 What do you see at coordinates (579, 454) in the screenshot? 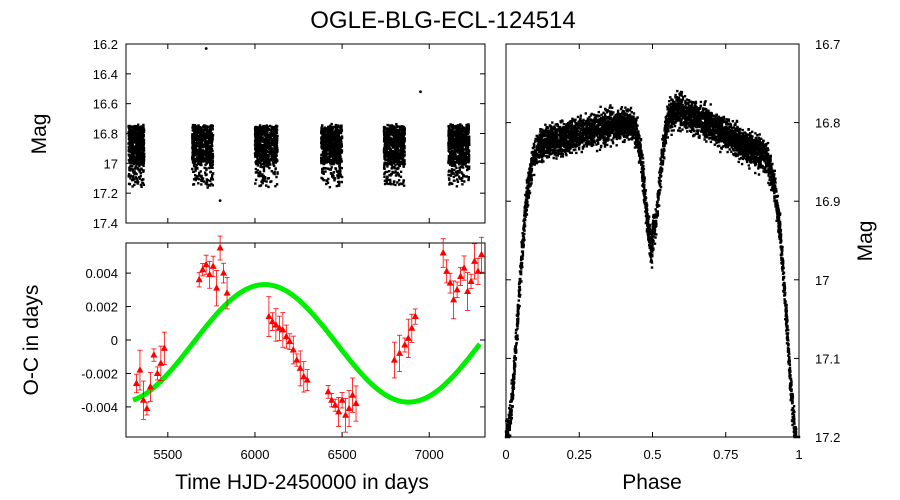
I see `panel3-xtick-label: 0.25` at bounding box center [579, 454].